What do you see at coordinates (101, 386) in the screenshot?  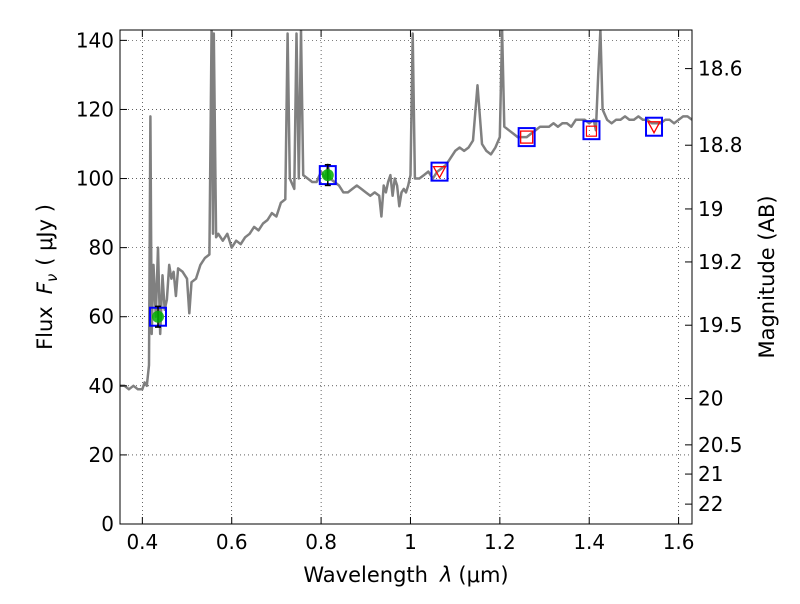 I see `y-tick-label: 40` at bounding box center [101, 386].